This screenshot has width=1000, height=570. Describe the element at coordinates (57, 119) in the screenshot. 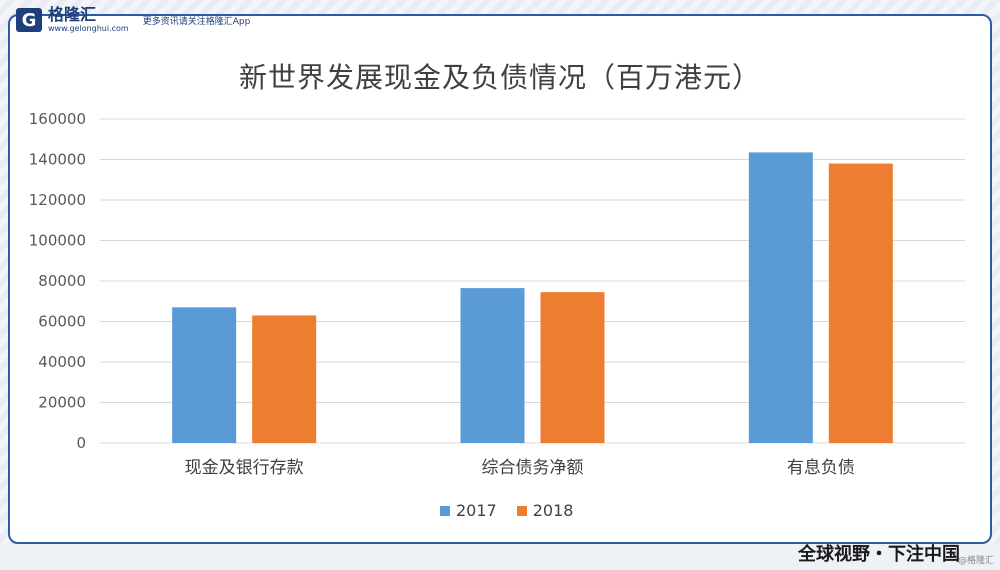

I see `y-tick-label-160000: 160000` at that location.